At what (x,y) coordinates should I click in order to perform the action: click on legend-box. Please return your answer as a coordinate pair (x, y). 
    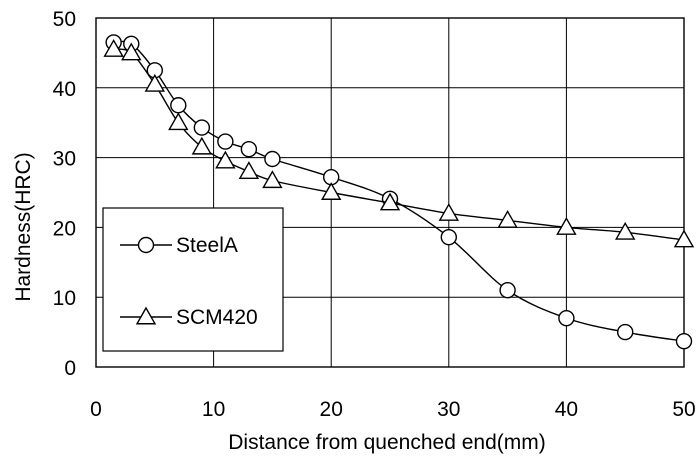
    Looking at the image, I should click on (193, 279).